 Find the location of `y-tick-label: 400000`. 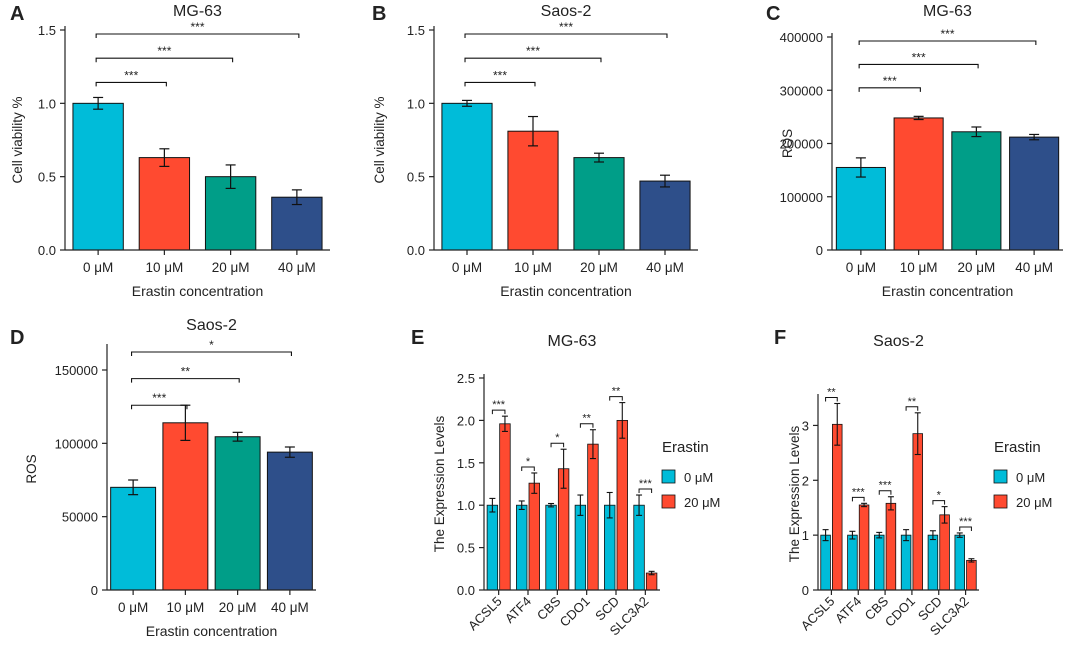

y-tick-label: 400000 is located at coordinates (801, 37).